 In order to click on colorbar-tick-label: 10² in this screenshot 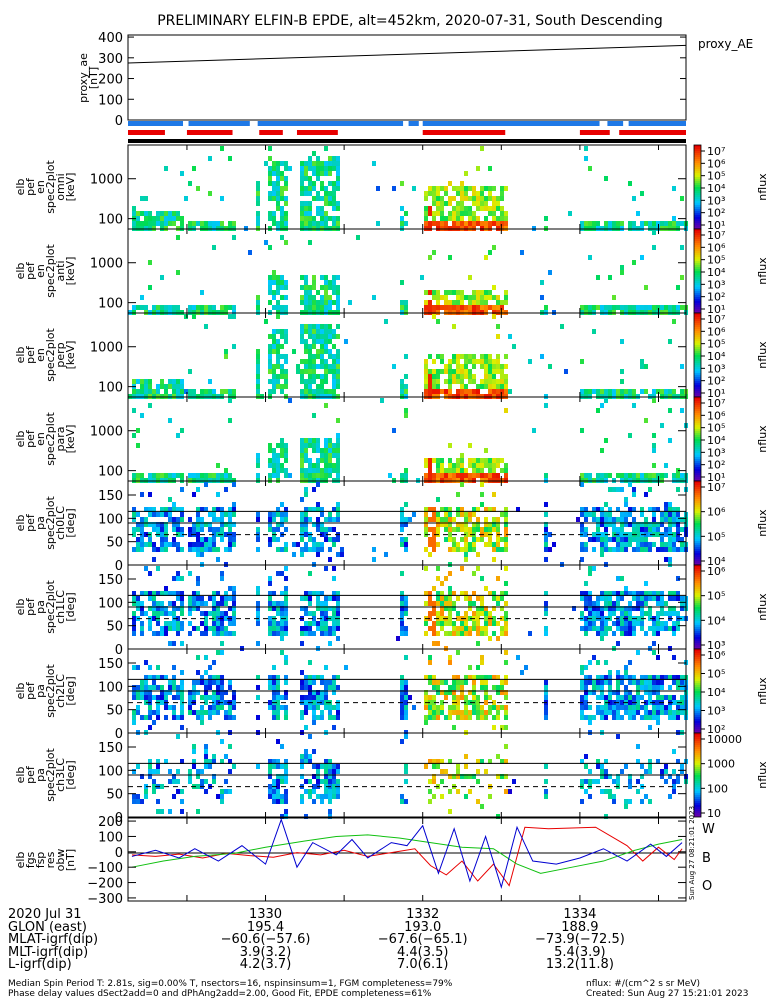, I will do `click(716, 465)`.